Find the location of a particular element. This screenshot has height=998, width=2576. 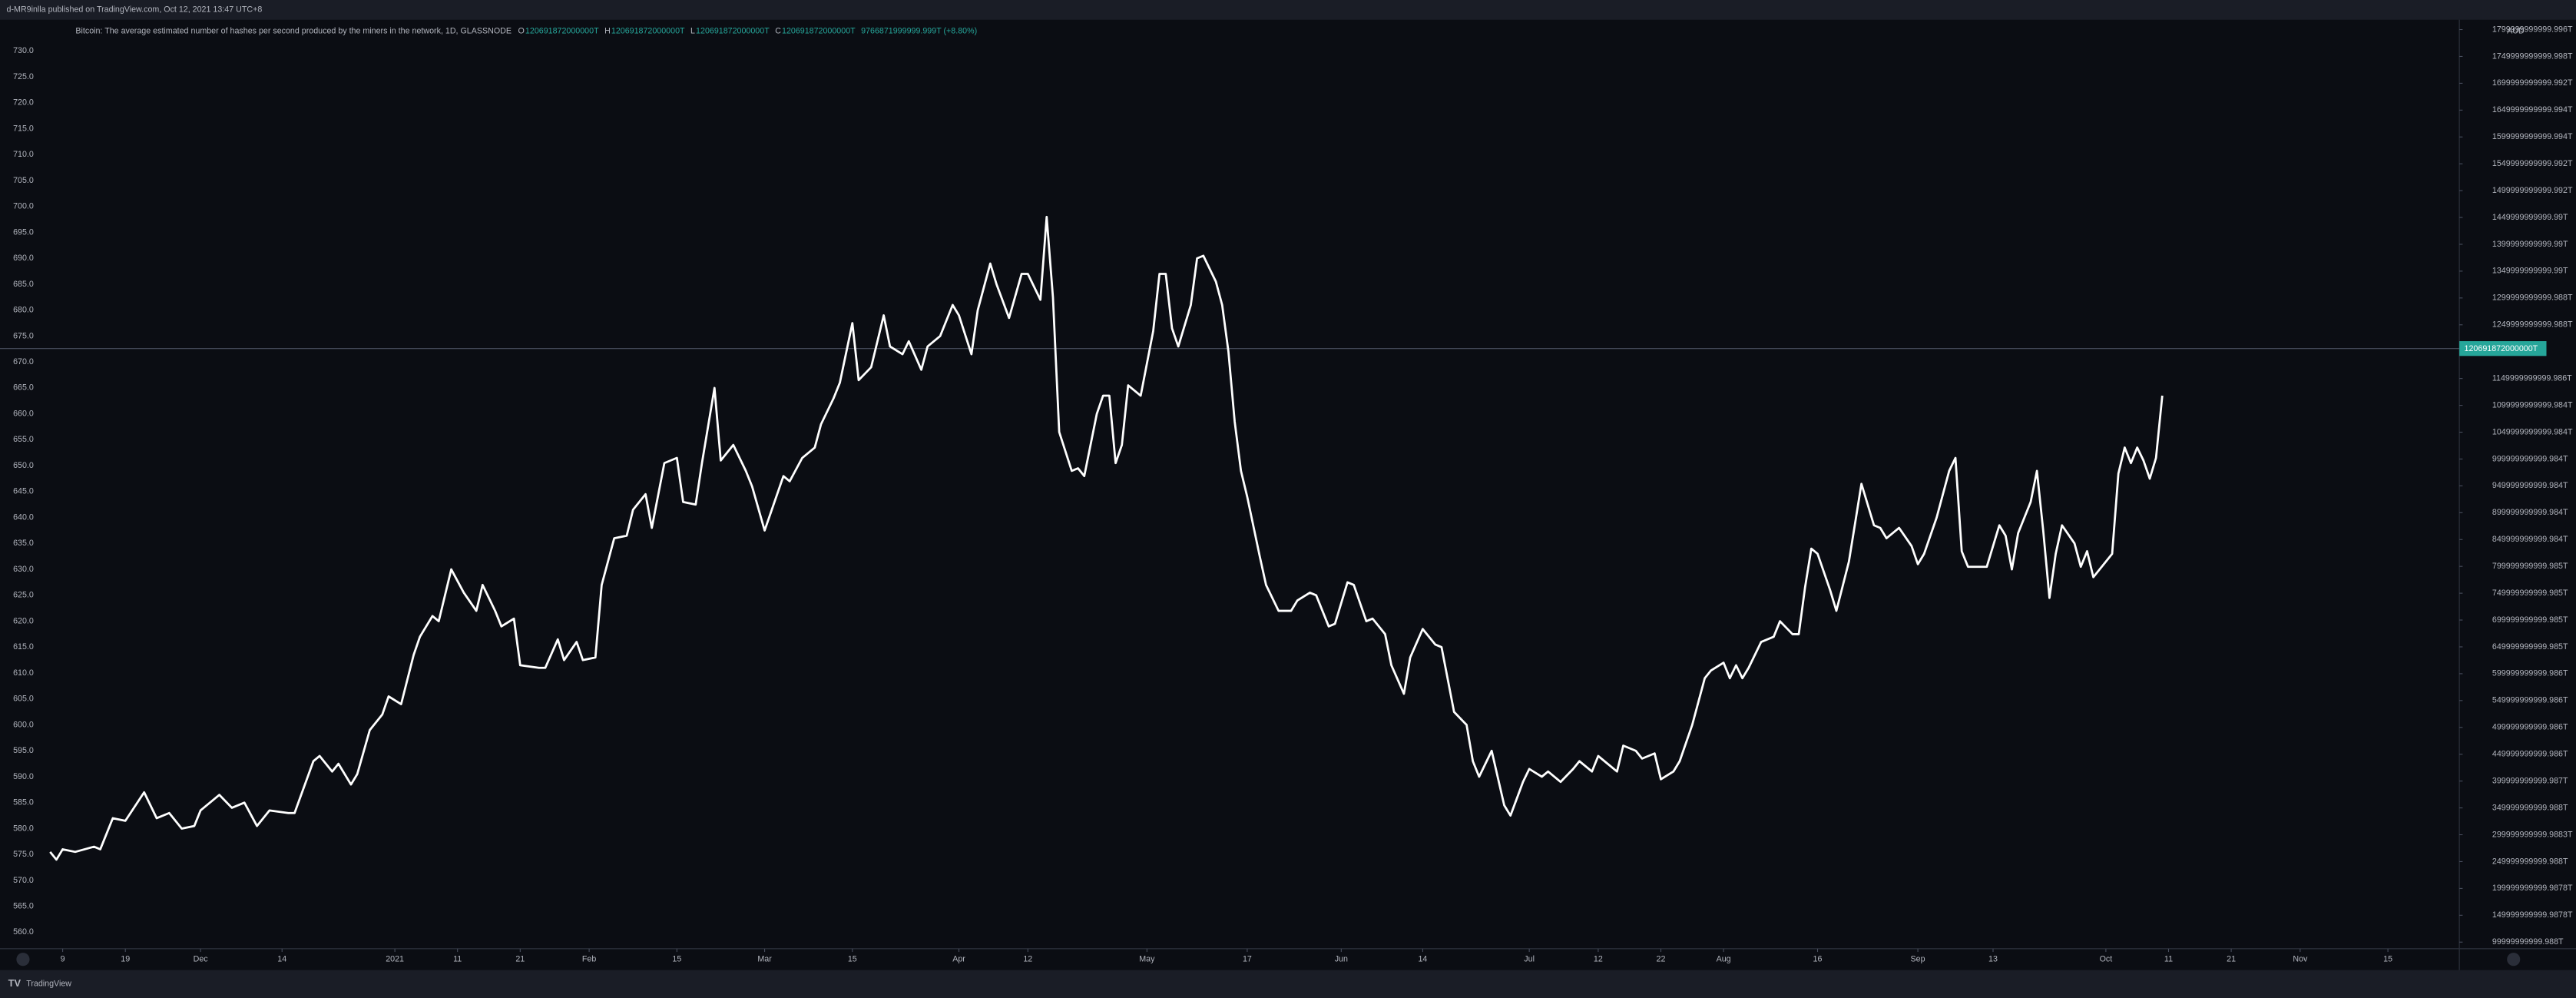

x-tick-label: Mar is located at coordinates (764, 959).